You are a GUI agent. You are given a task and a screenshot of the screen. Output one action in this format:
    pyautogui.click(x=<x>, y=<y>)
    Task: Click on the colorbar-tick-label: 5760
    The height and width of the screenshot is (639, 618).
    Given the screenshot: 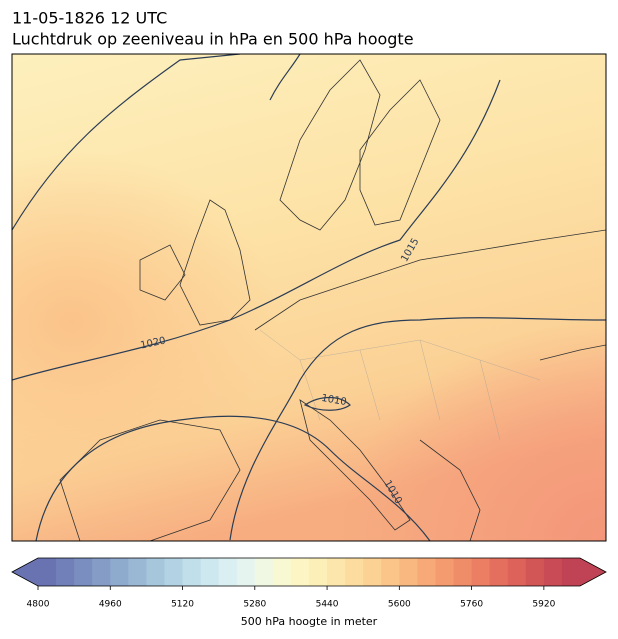 What is the action you would take?
    pyautogui.click(x=471, y=605)
    